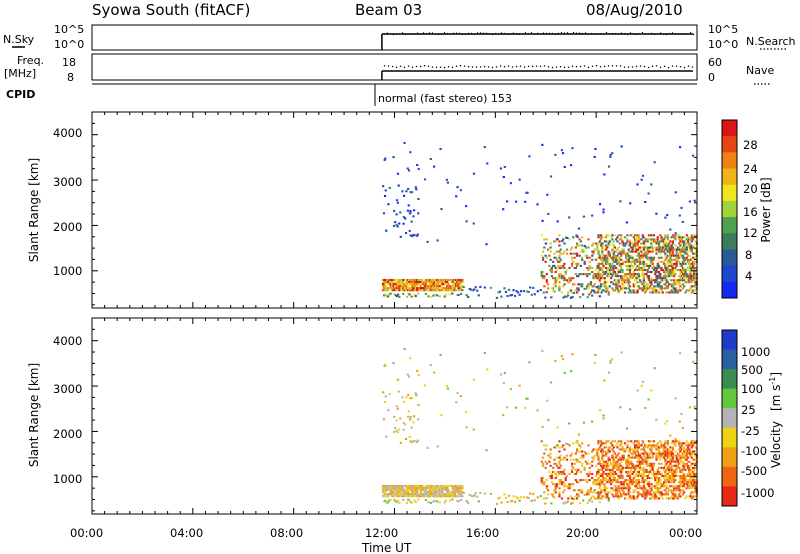  I want to click on nsky-series, so click(538, 41).